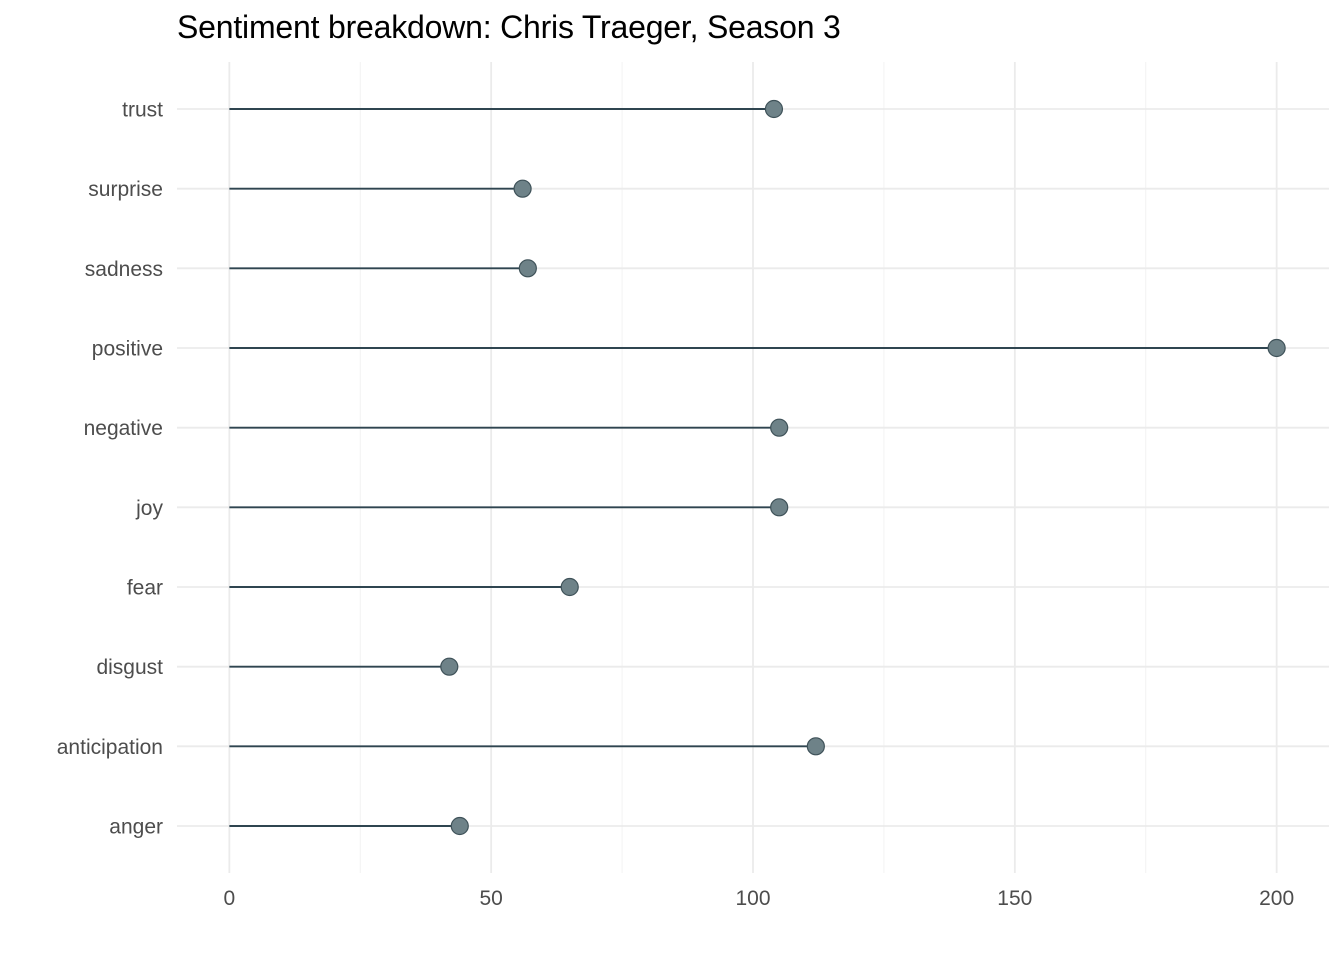 The width and height of the screenshot is (1344, 960). What do you see at coordinates (230, 898) in the screenshot?
I see `x-tick-label: 0` at bounding box center [230, 898].